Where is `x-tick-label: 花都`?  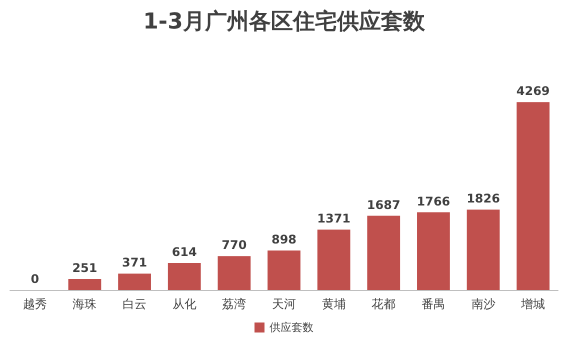
x-tick-label: 花都 is located at coordinates (384, 304).